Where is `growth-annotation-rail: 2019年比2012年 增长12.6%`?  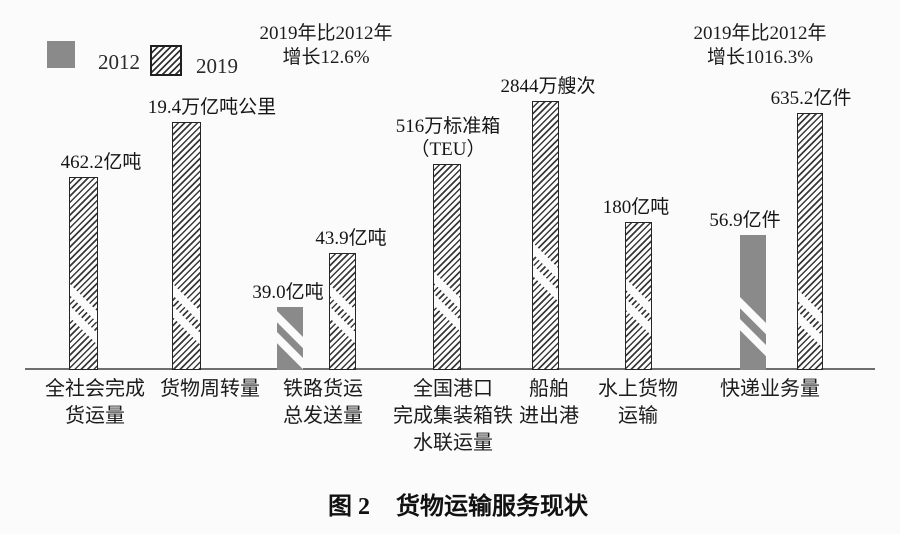 growth-annotation-rail: 2019年比2012年 增长12.6% is located at coordinates (325, 46).